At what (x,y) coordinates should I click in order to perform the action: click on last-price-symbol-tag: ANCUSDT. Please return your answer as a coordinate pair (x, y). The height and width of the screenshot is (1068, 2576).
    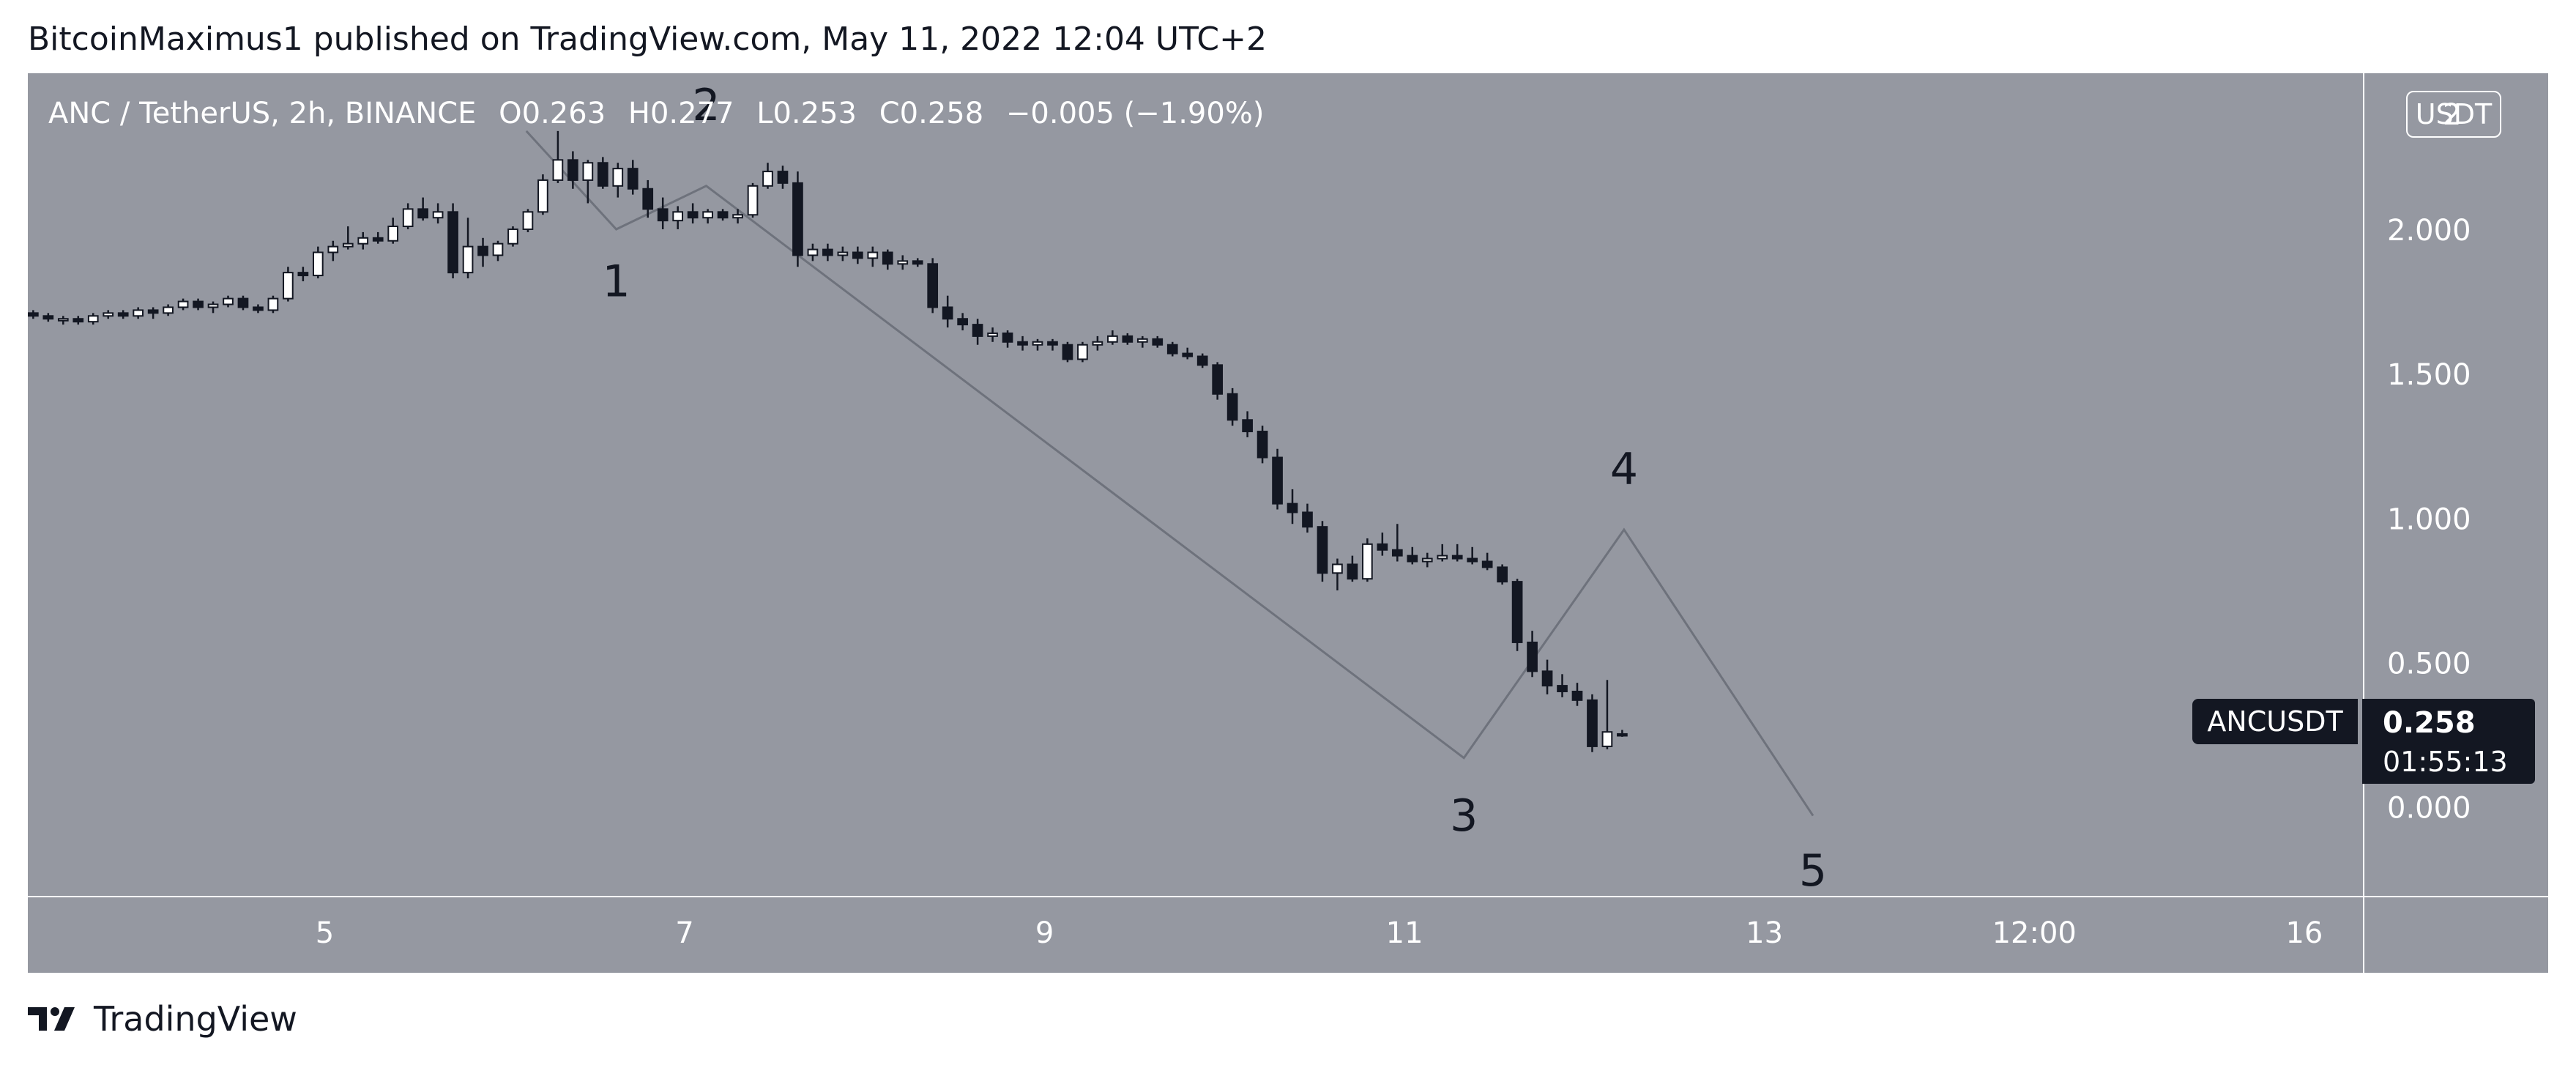
    Looking at the image, I should click on (2275, 721).